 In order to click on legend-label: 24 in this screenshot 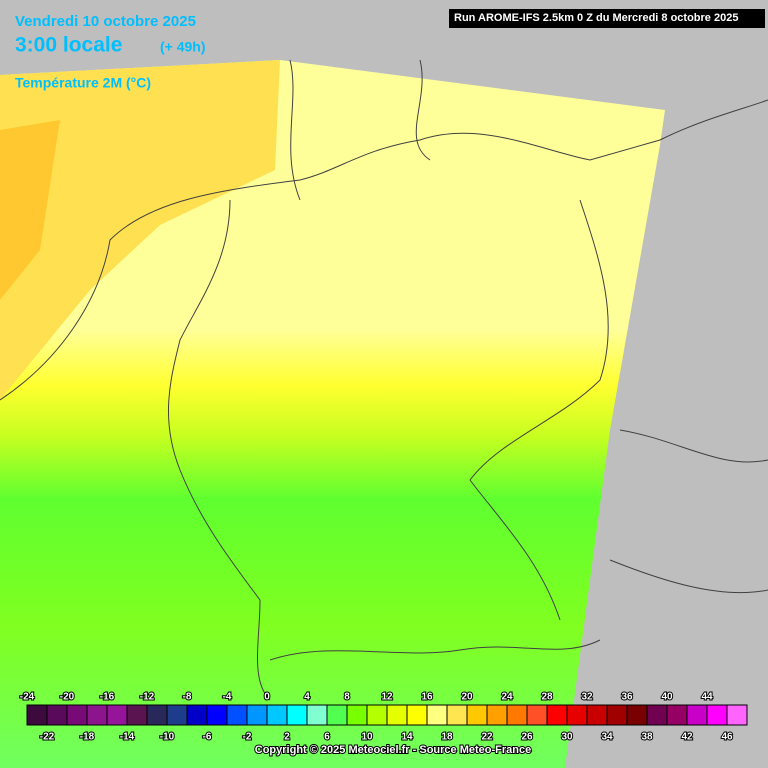, I will do `click(507, 697)`.